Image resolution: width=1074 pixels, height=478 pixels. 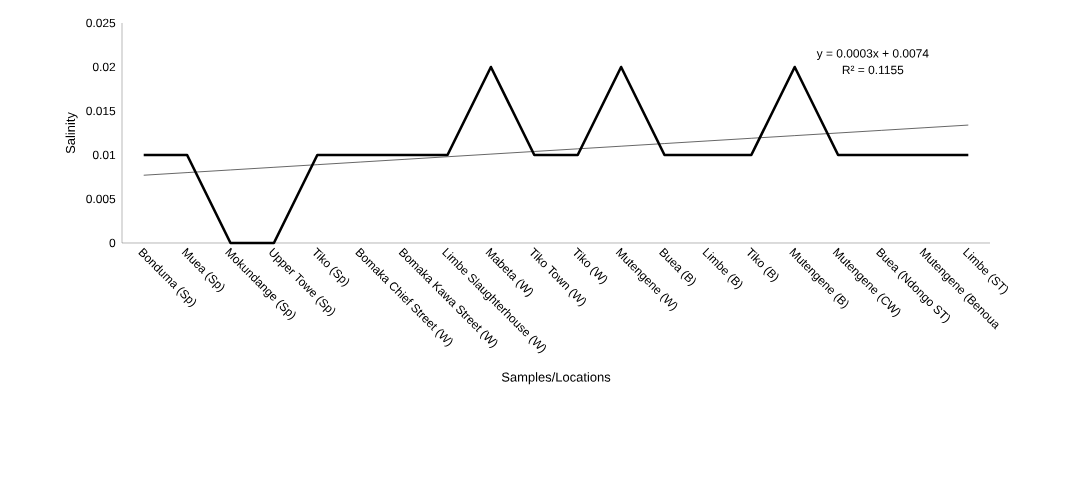 I want to click on y-tick-label: 0.01, so click(x=104, y=155).